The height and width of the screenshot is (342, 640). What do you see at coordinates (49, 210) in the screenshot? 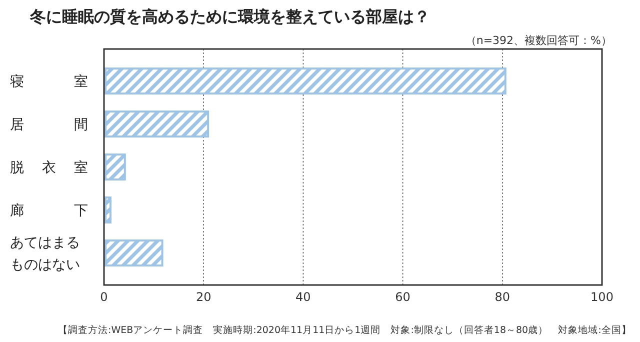
I see `y-tick-label: 廊下` at bounding box center [49, 210].